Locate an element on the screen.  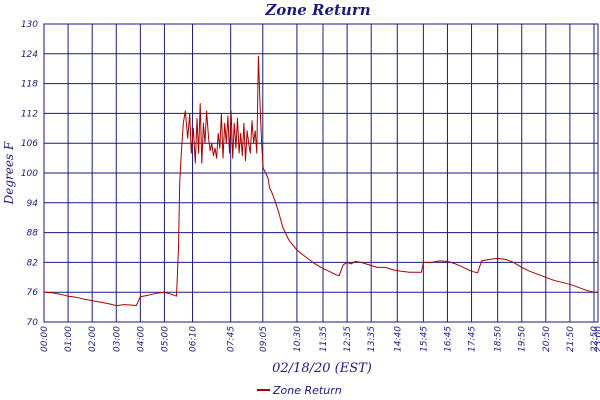
x-tick-label: 20:50 is located at coordinates (547, 339).